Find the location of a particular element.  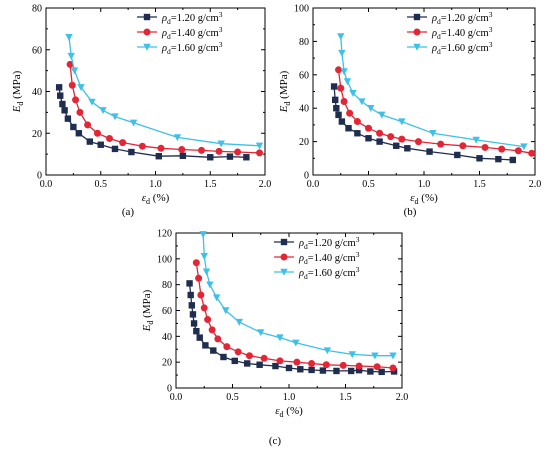

x-tick-label: 0.5 is located at coordinates (101, 184).